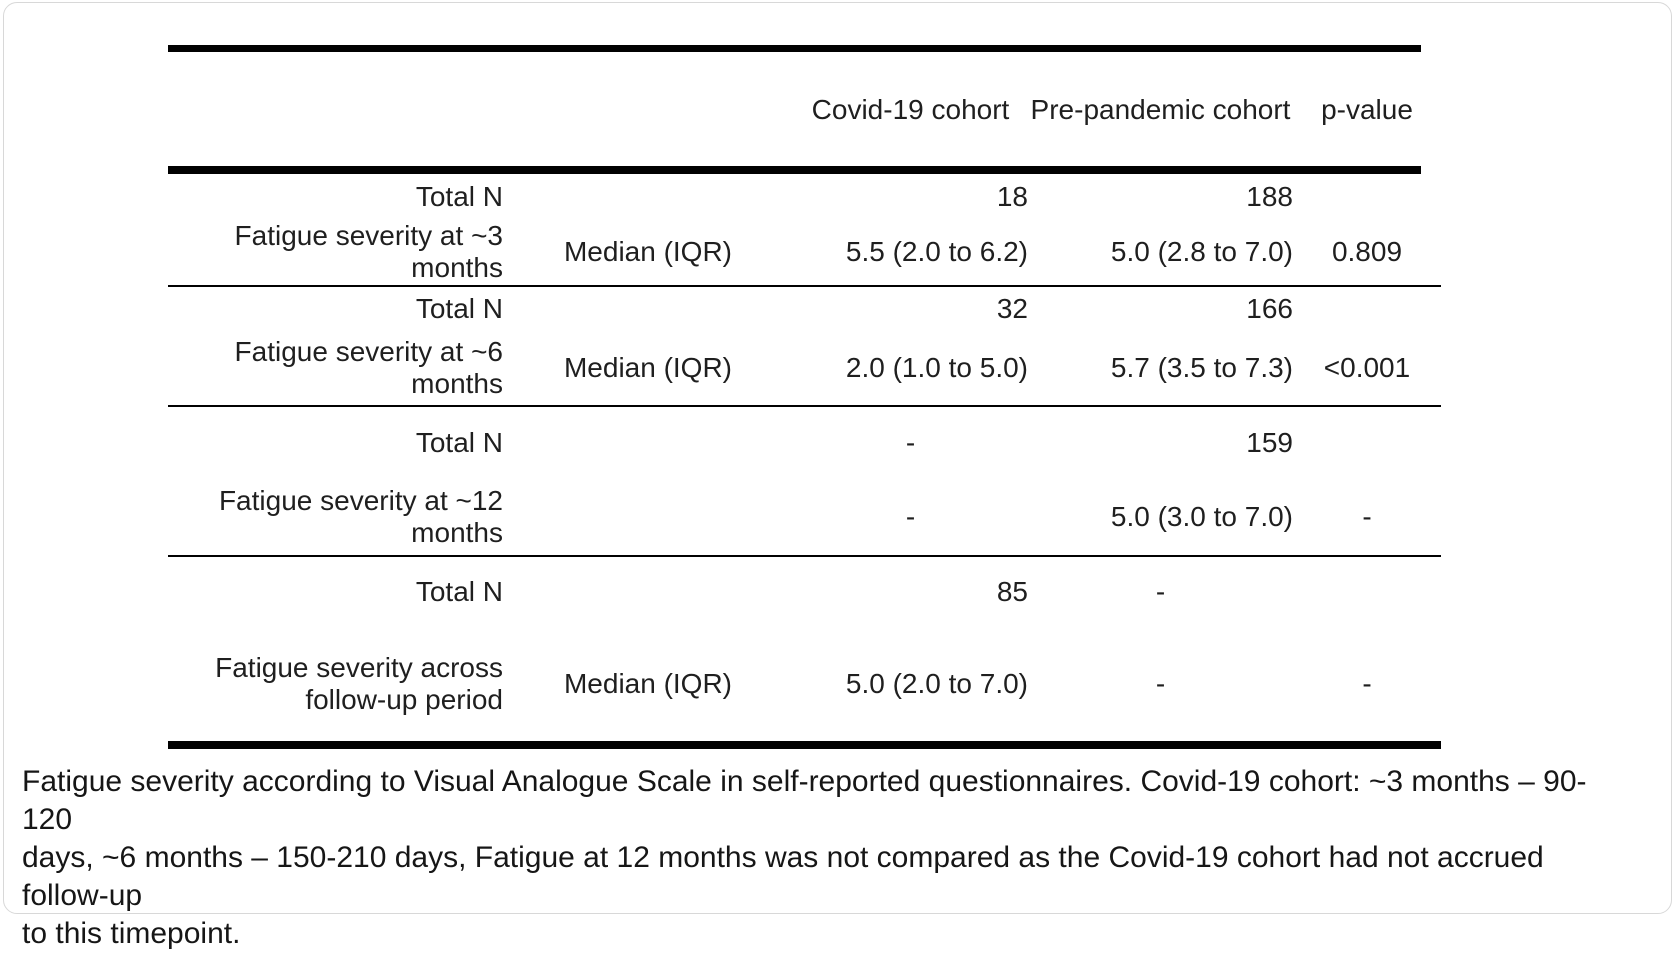 Image resolution: width=1675 pixels, height=953 pixels. Describe the element at coordinates (1367, 367) in the screenshot. I see `p-value-cell: <0.001` at that location.